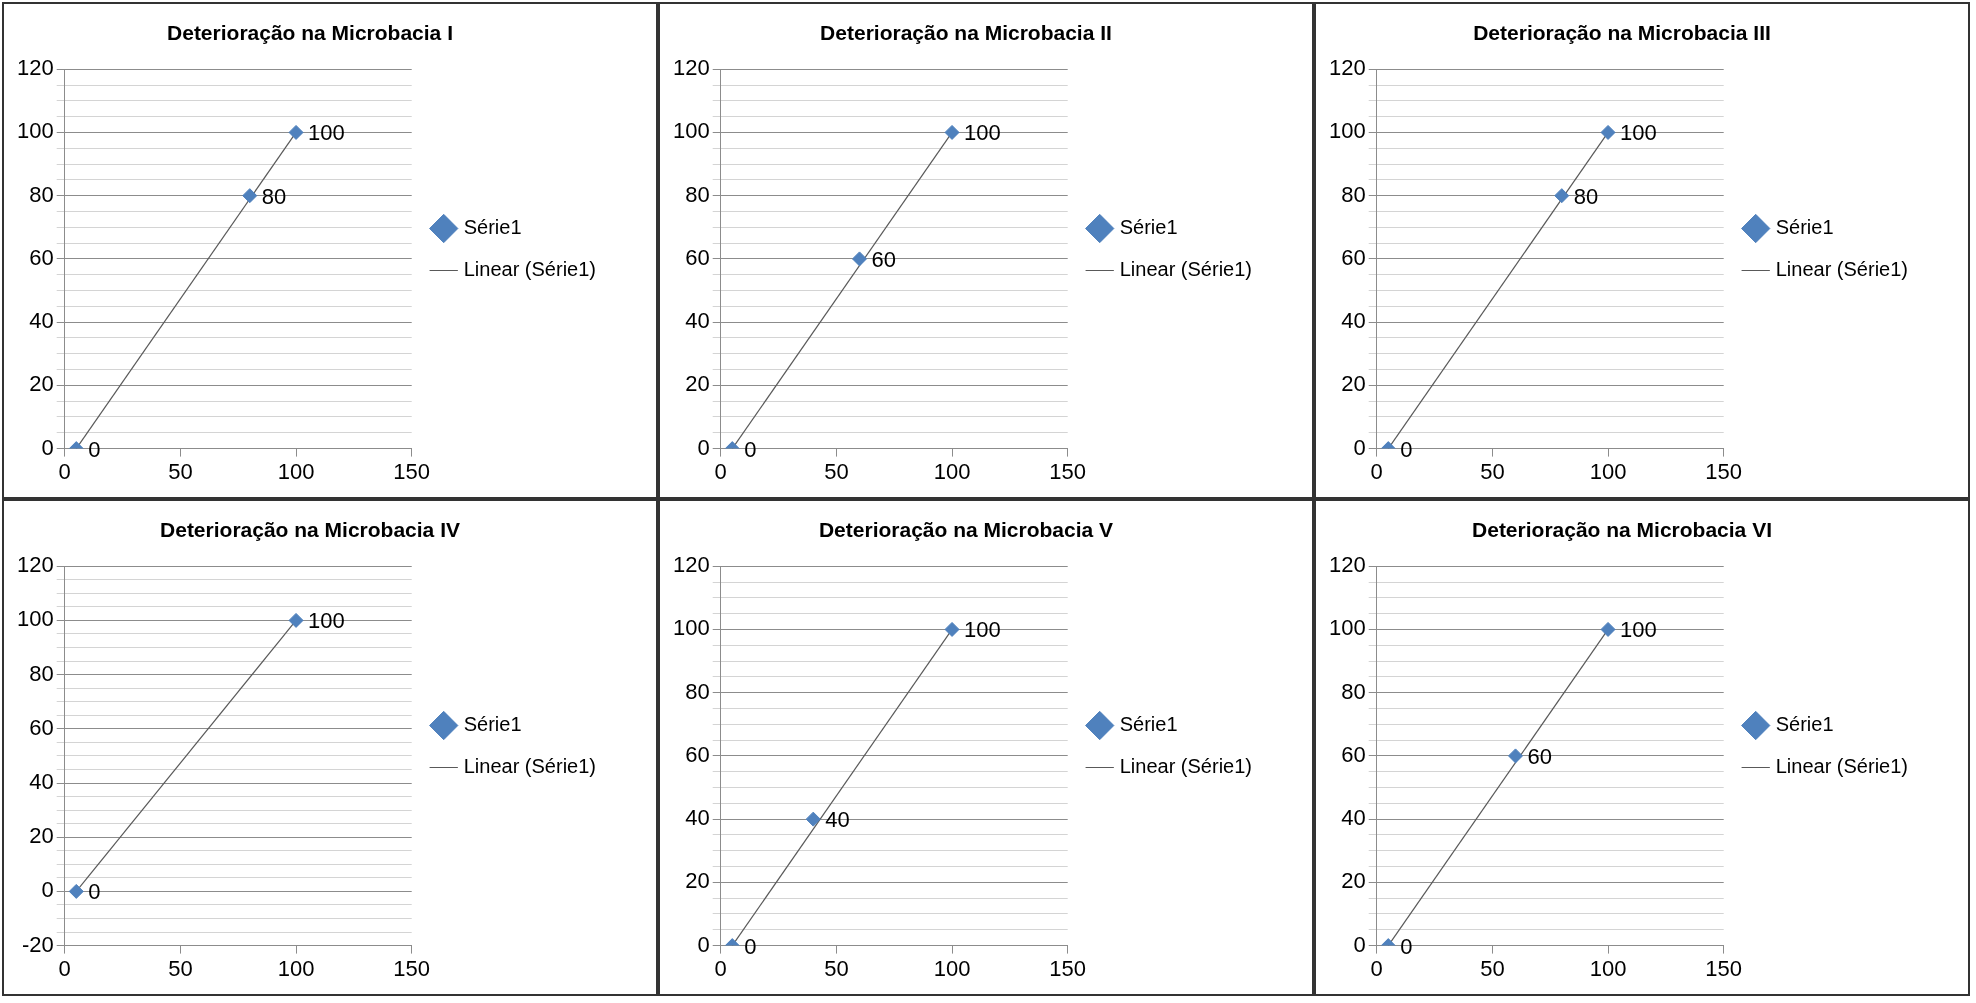 The height and width of the screenshot is (1003, 1976). What do you see at coordinates (966, 33) in the screenshot?
I see `chart-title: Deterioração na Microbacia II` at bounding box center [966, 33].